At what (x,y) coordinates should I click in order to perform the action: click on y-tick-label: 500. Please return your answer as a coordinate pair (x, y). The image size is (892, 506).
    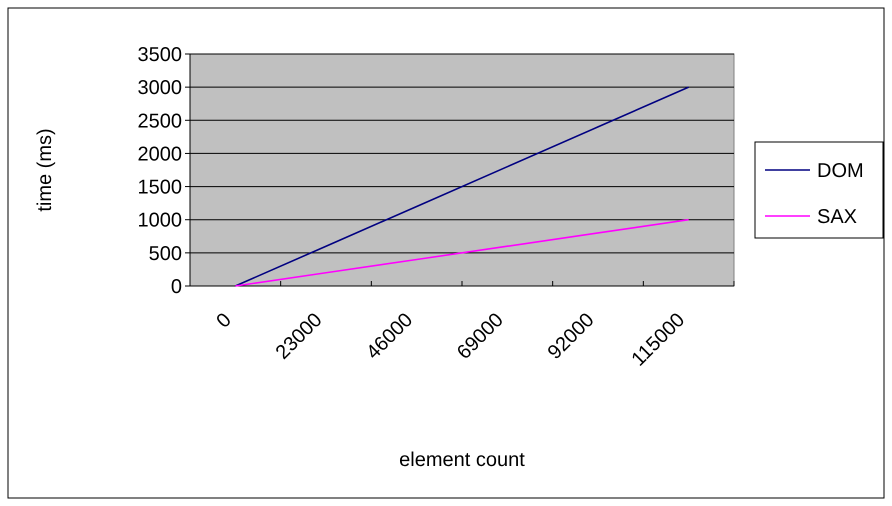
    Looking at the image, I should click on (165, 253).